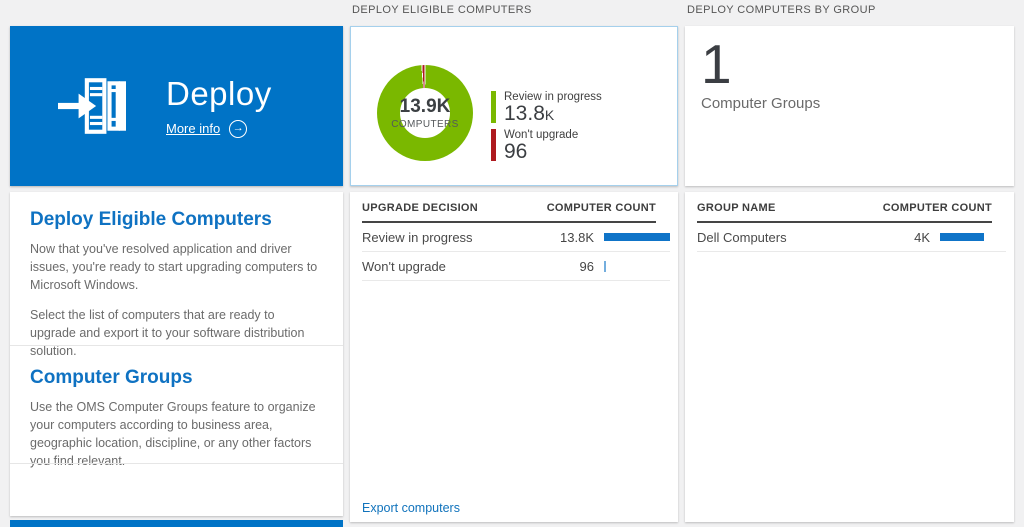  I want to click on table-header-row: GROUP NAME COMPUTER COUNT, so click(844, 207).